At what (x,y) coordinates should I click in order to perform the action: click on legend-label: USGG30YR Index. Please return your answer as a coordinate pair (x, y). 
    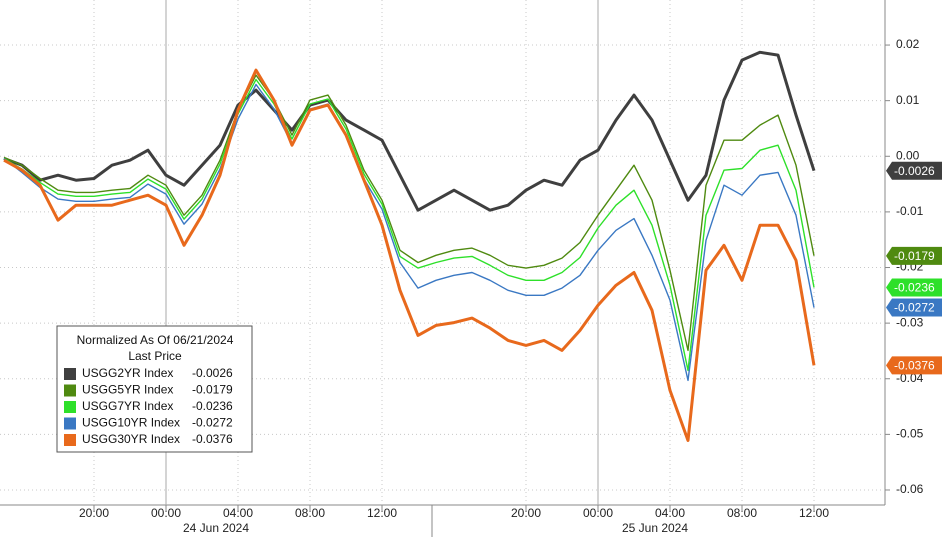
    Looking at the image, I should click on (131, 439).